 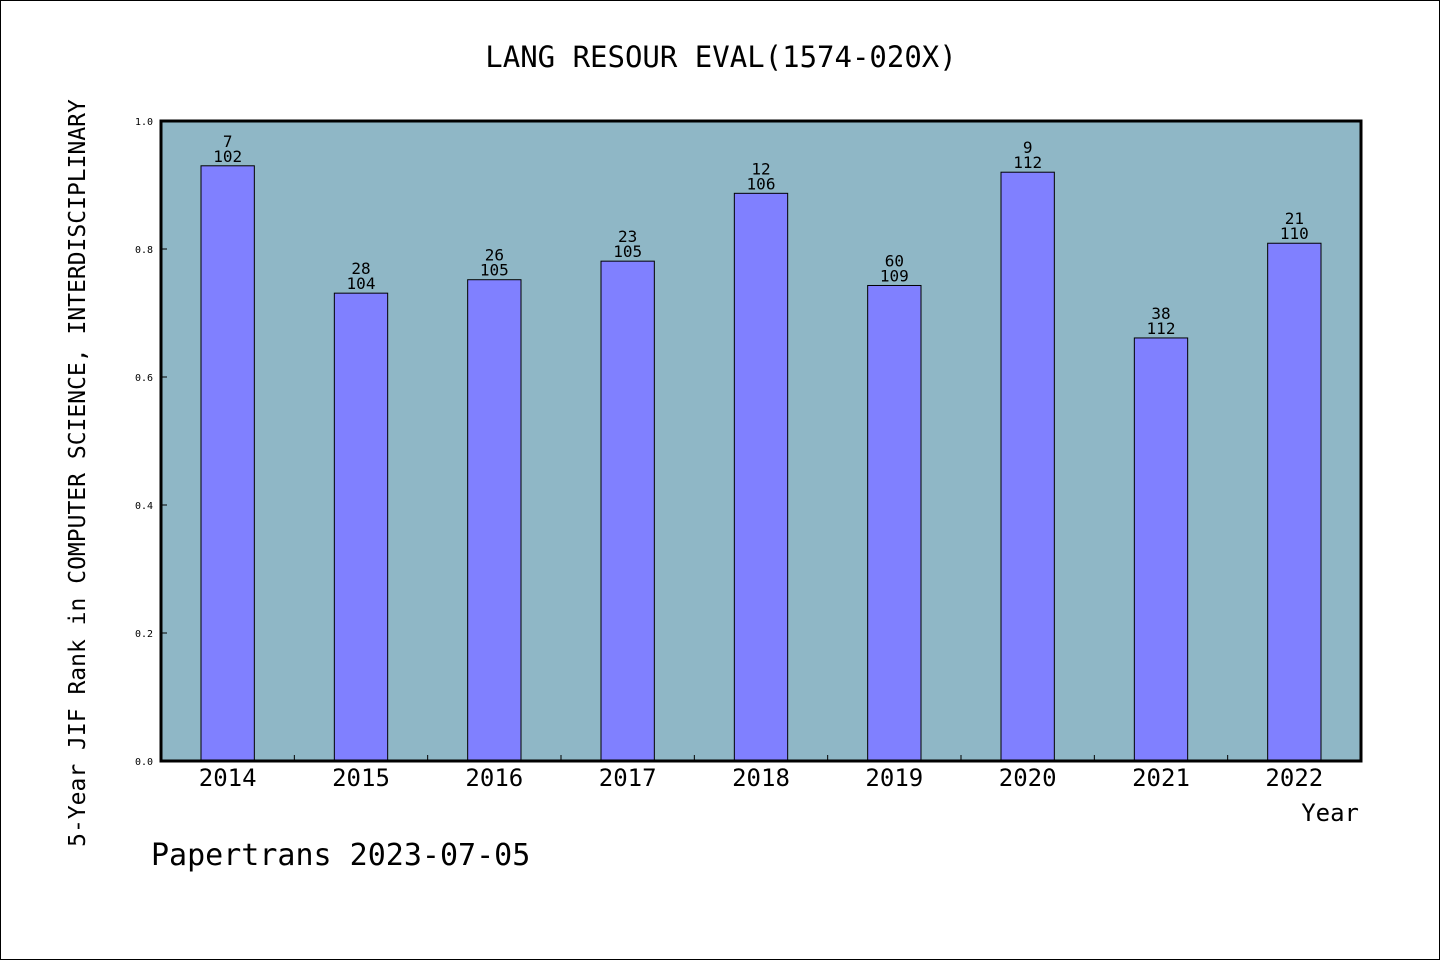 I want to click on x-tick-label-2022: 2022, so click(x=1294, y=778).